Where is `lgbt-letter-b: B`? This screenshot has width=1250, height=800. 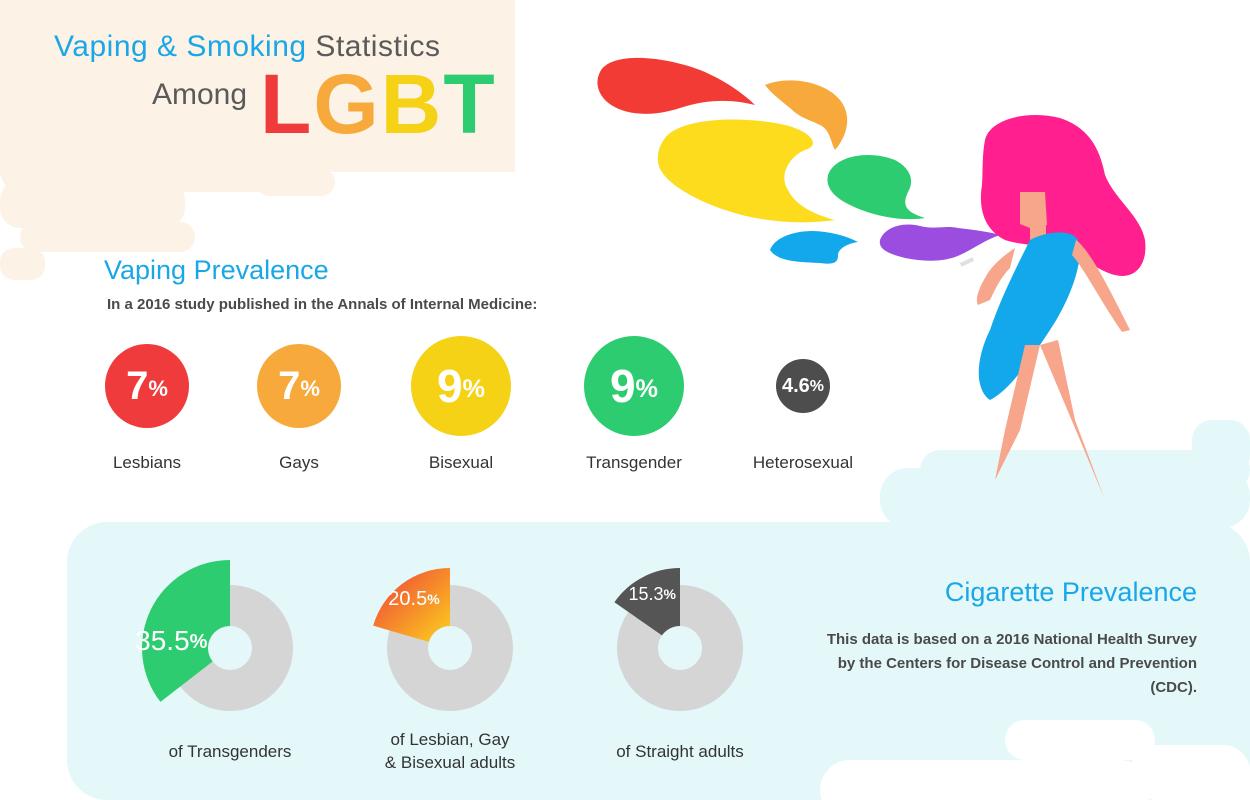
lgbt-letter-b: B is located at coordinates (412, 104).